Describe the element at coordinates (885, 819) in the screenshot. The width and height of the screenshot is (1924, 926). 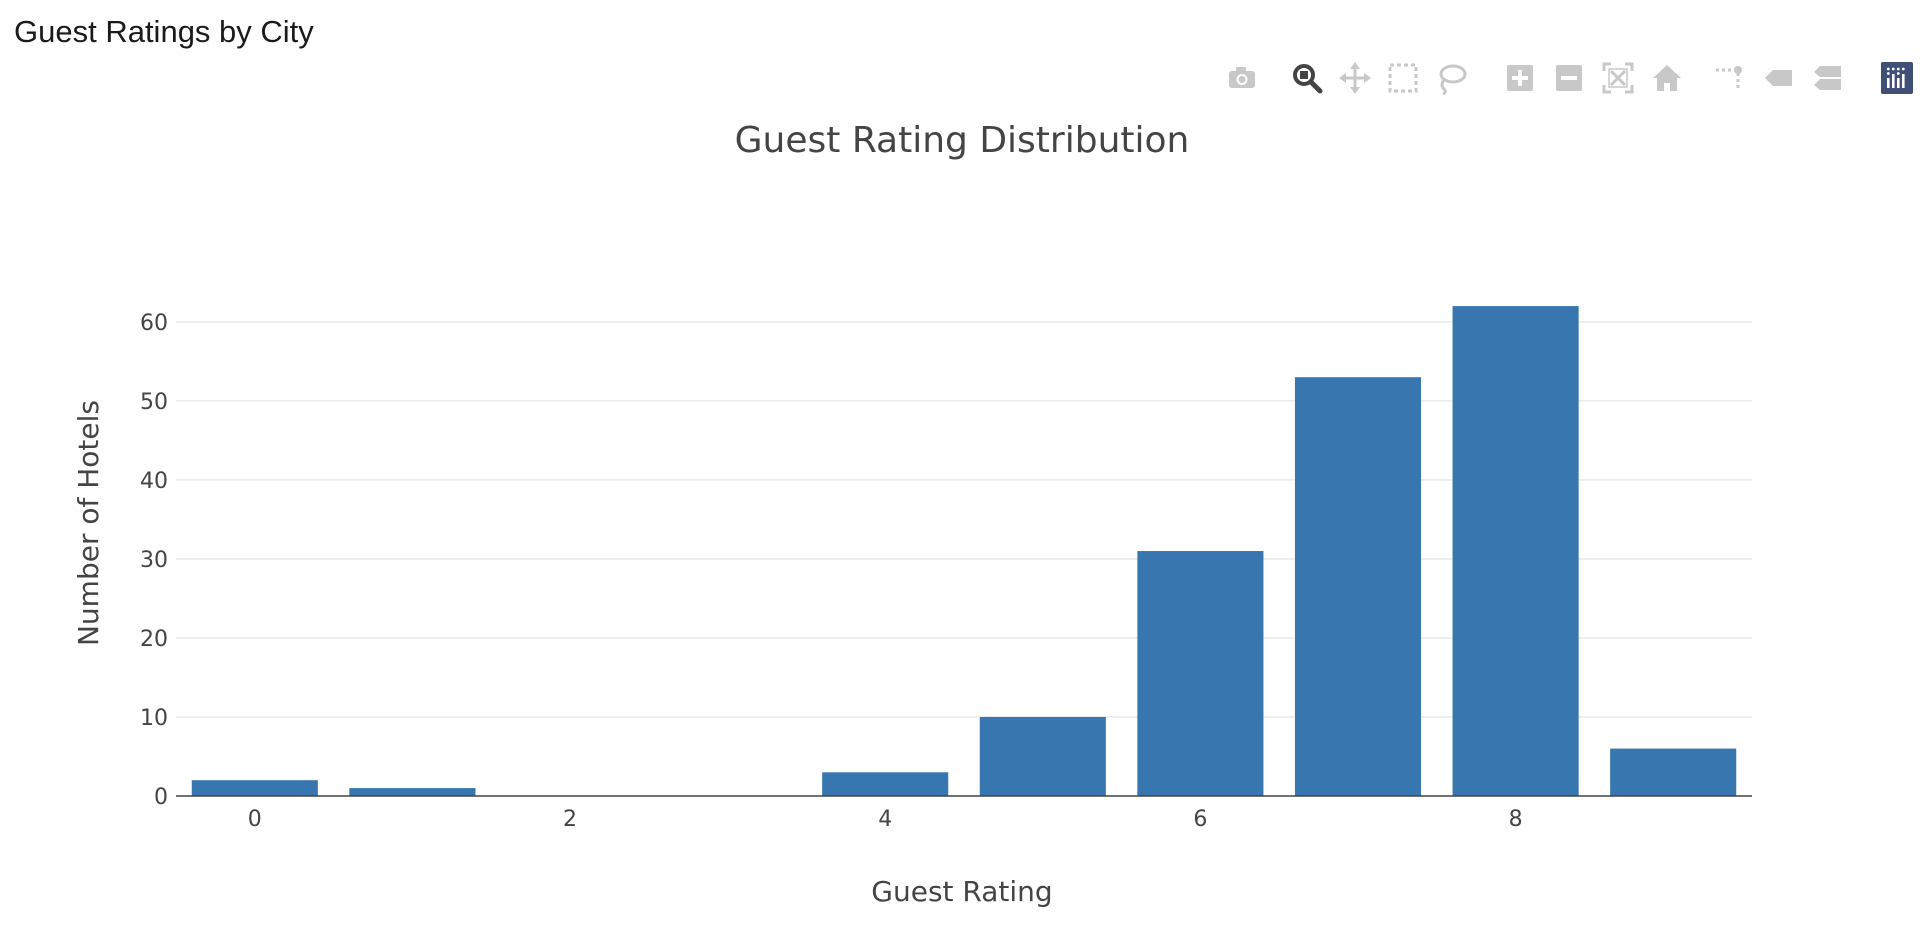
I see `x-tick-label: 4` at that location.